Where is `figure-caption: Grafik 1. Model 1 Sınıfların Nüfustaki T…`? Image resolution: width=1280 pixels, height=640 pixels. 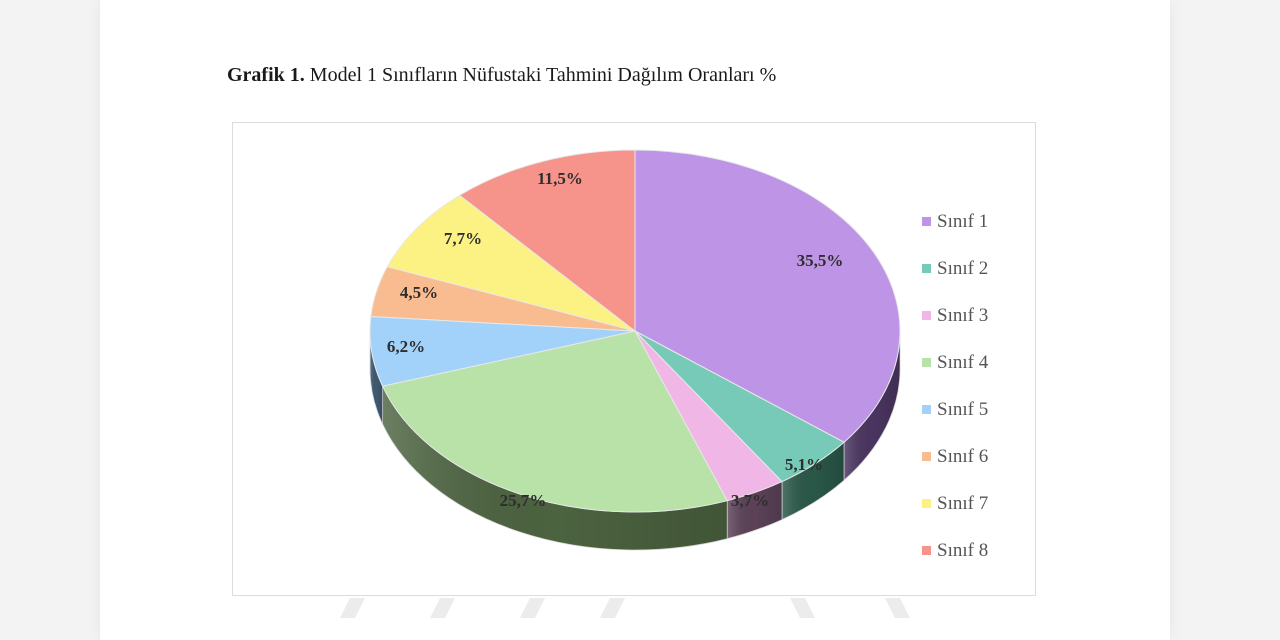
figure-caption: Grafik 1. Model 1 Sınıfların Nüfustaki T… is located at coordinates (501, 75).